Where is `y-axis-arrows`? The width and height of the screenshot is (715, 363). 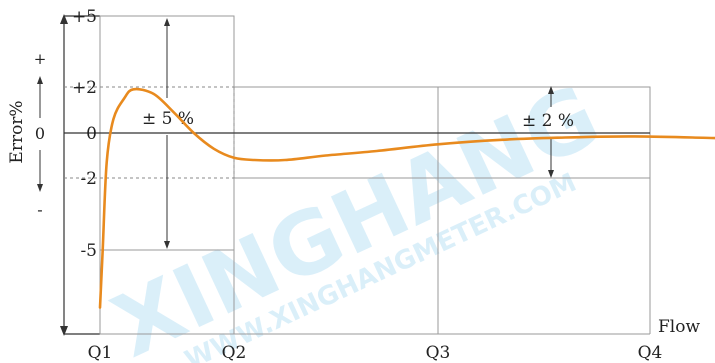
y-axis-arrows is located at coordinates (80, 175).